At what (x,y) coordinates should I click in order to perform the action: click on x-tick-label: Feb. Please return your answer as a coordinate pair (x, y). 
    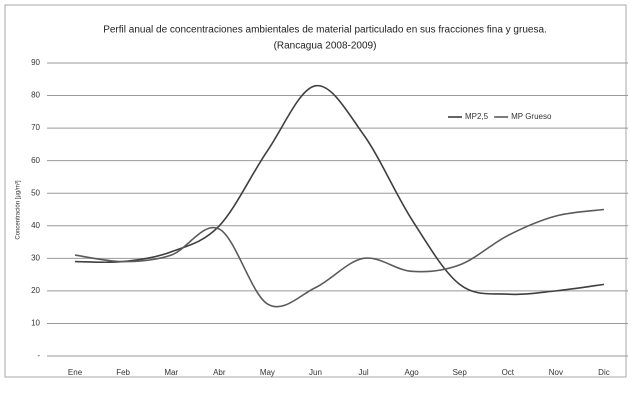
    Looking at the image, I should click on (123, 372).